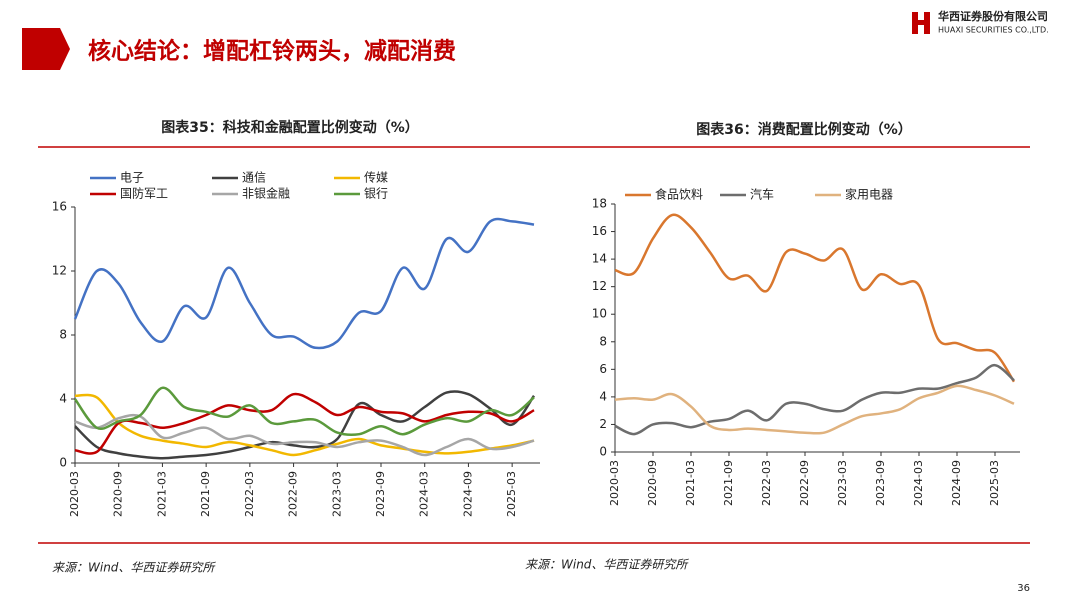 The image size is (1080, 605). Describe the element at coordinates (1023, 588) in the screenshot. I see `page-number: 36` at that location.